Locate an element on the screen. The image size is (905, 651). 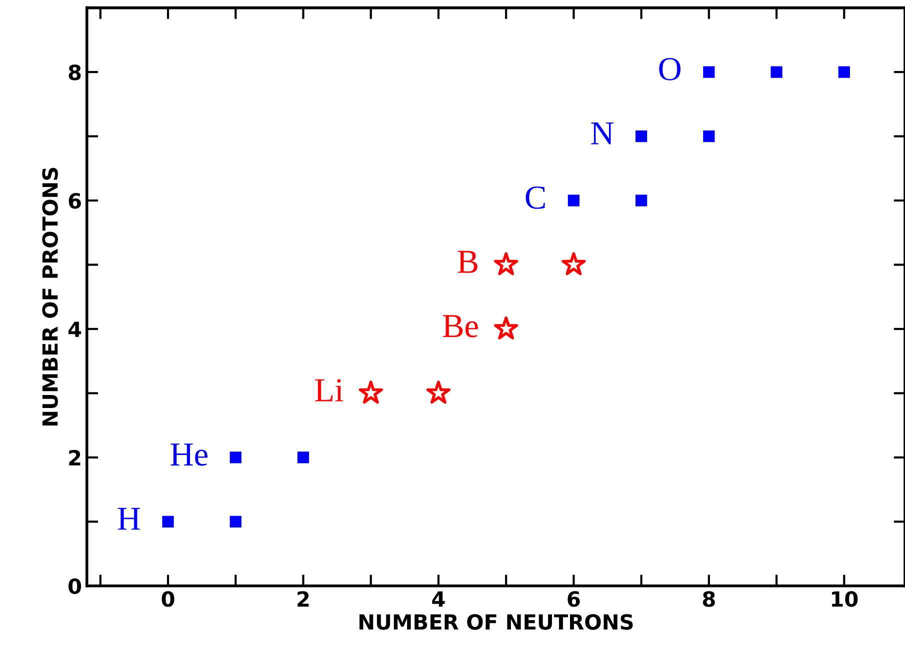
x-tick-label: 8 is located at coordinates (708, 599).